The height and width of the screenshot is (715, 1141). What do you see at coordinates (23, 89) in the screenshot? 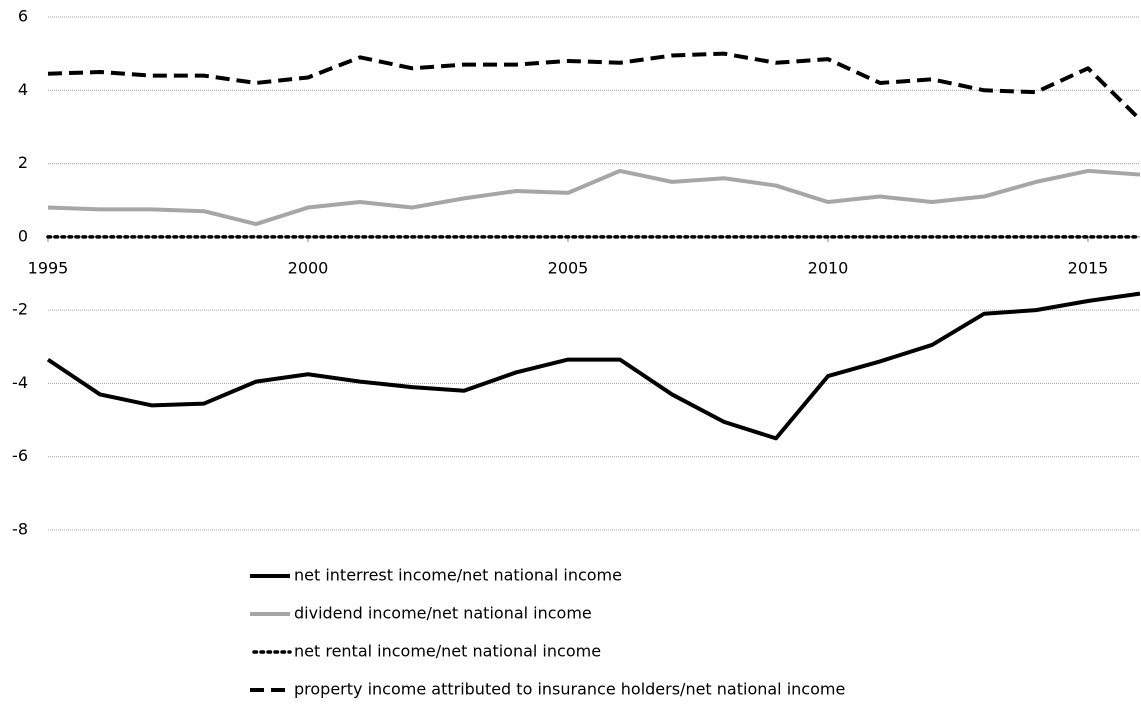
I see `y-tick-label: 4` at bounding box center [23, 89].